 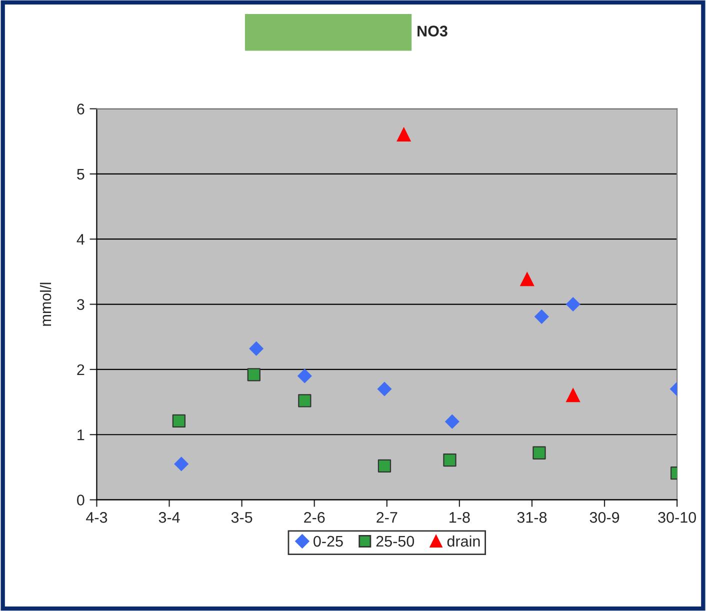 What do you see at coordinates (463, 541) in the screenshot?
I see `legend-label: drain` at bounding box center [463, 541].